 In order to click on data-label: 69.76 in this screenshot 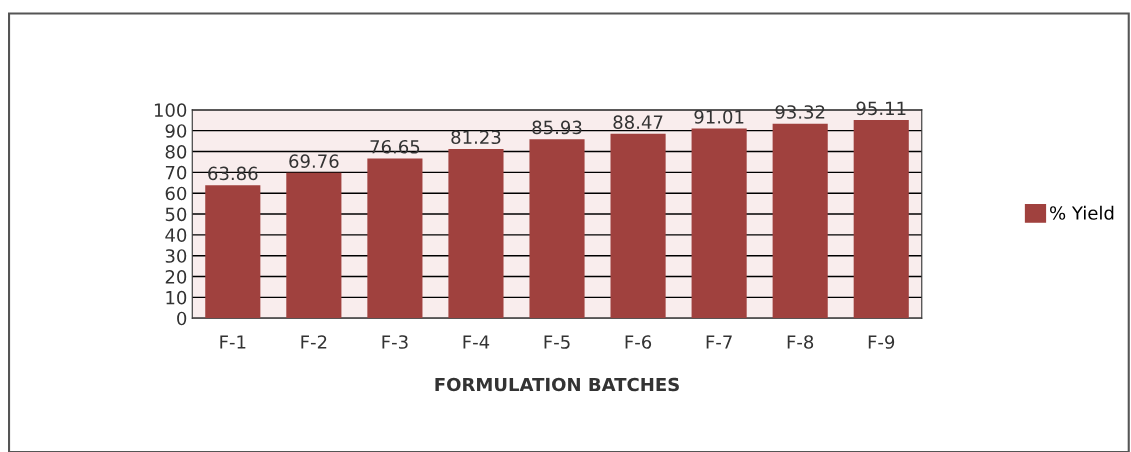, I will do `click(314, 161)`.